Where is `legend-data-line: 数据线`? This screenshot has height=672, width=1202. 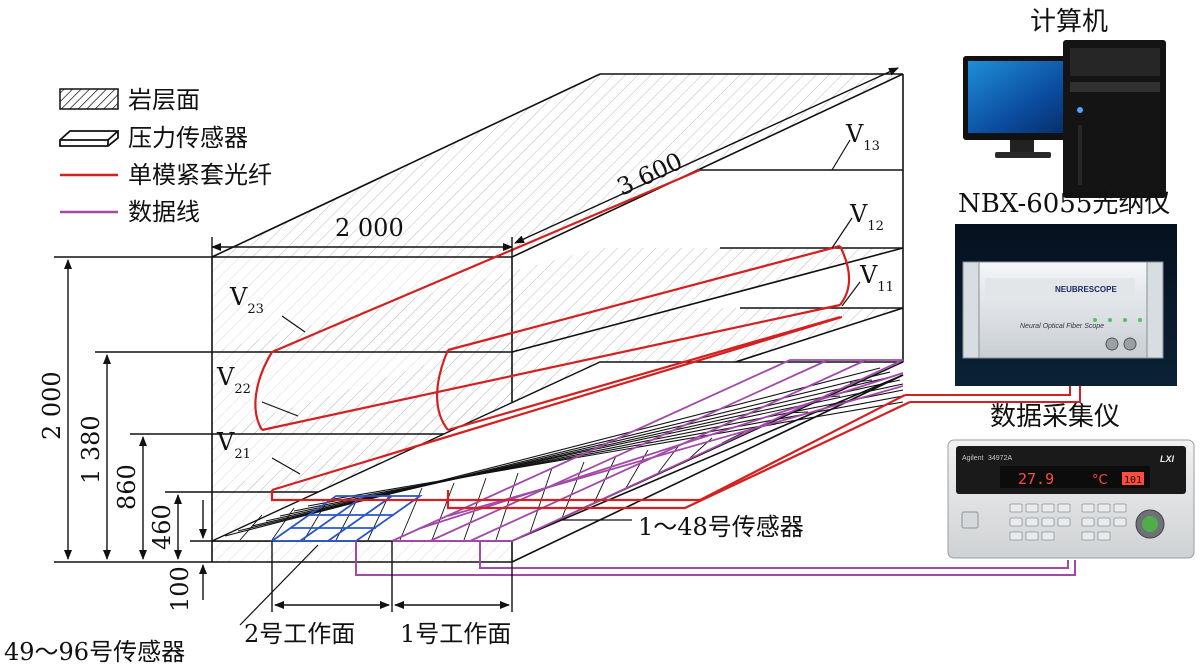 legend-data-line: 数据线 is located at coordinates (164, 212).